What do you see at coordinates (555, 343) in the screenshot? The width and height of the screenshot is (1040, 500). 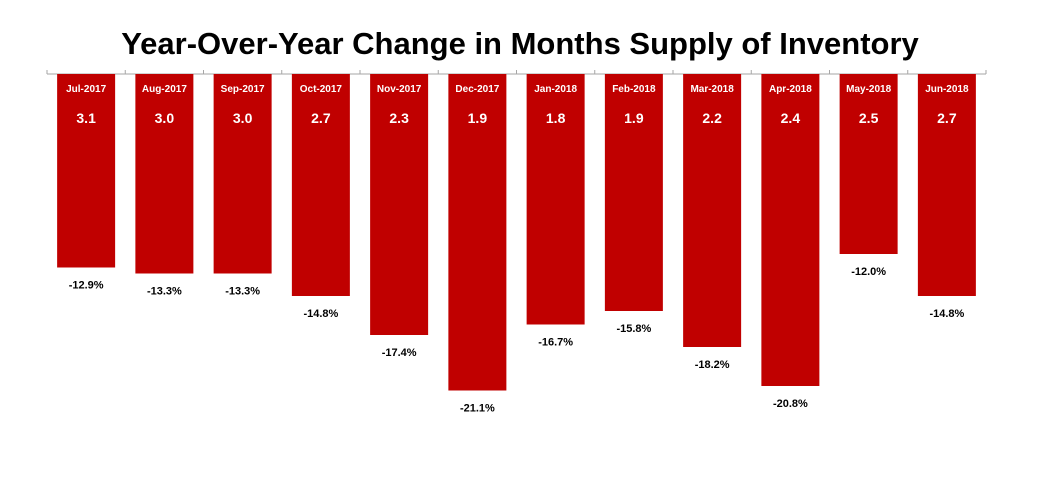 I see `data-label: -16.7%` at bounding box center [555, 343].